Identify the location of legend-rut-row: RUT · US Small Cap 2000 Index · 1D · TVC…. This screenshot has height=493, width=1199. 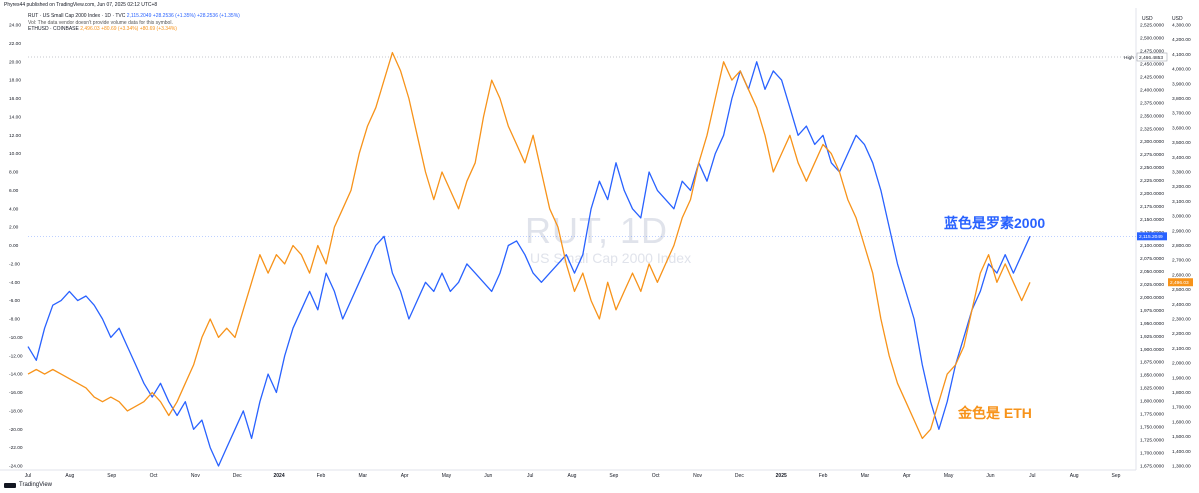
(134, 16).